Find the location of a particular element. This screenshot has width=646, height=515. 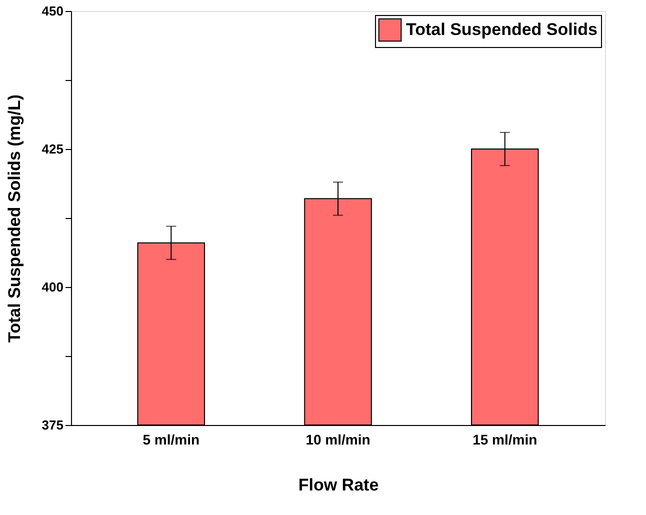

y-tick-label: 425 is located at coordinates (53, 149).